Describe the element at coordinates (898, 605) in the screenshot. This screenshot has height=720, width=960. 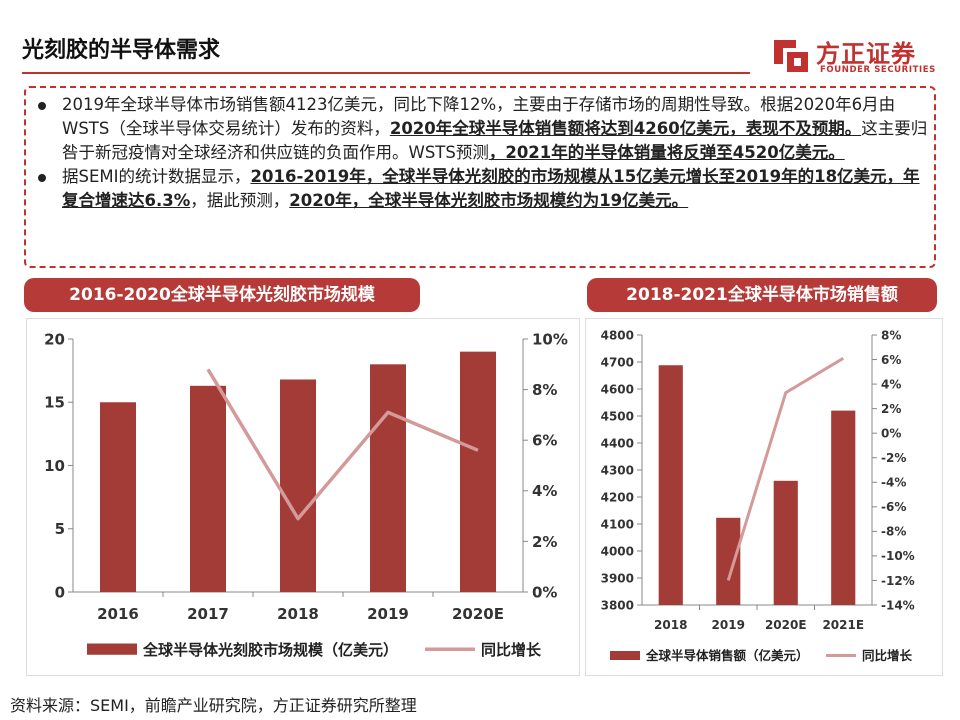
I see `y-right-tick-label: -14%` at that location.